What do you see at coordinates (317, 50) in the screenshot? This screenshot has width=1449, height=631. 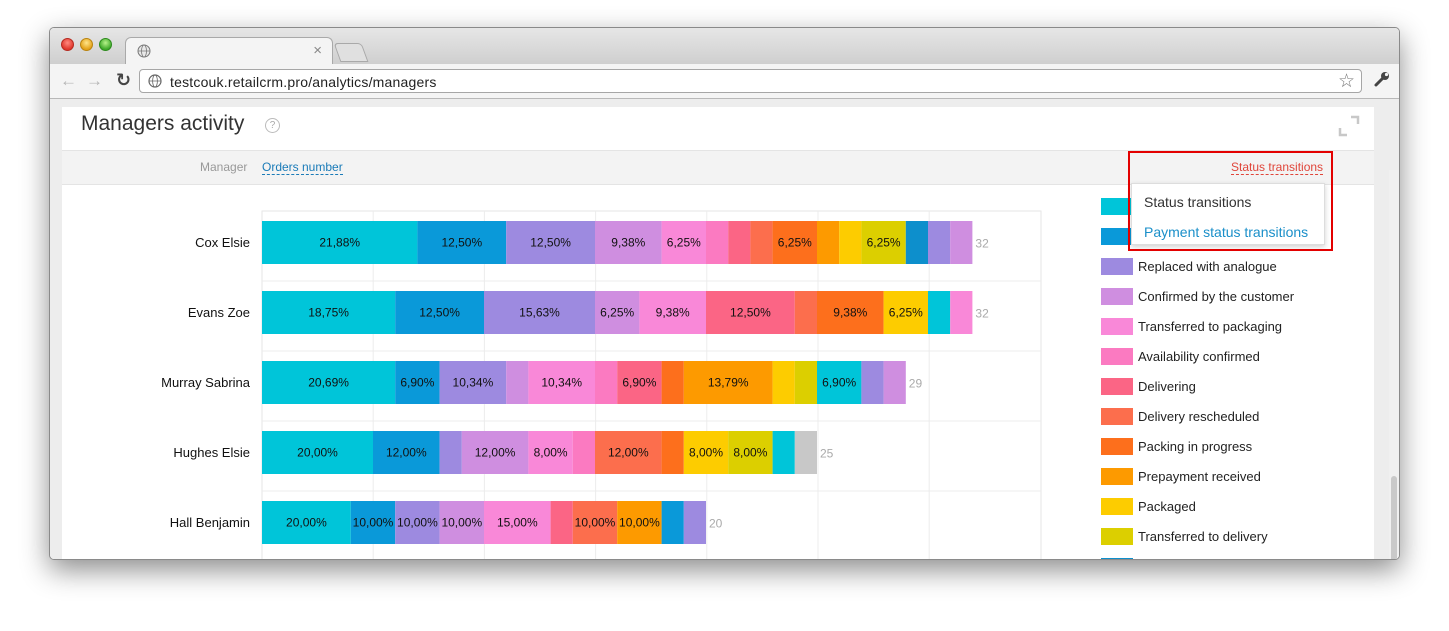 I see `close-tab-icon: ×` at bounding box center [317, 50].